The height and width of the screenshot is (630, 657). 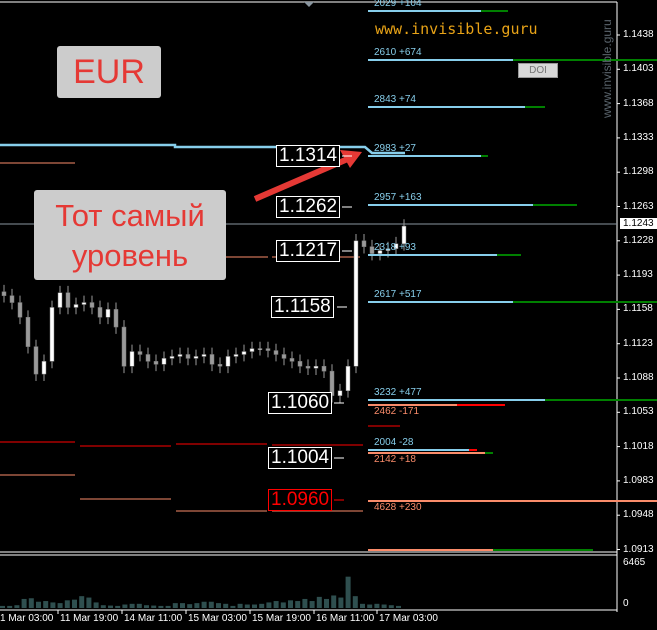 I want to click on price-tick-label: 1.1333, so click(x=638, y=137).